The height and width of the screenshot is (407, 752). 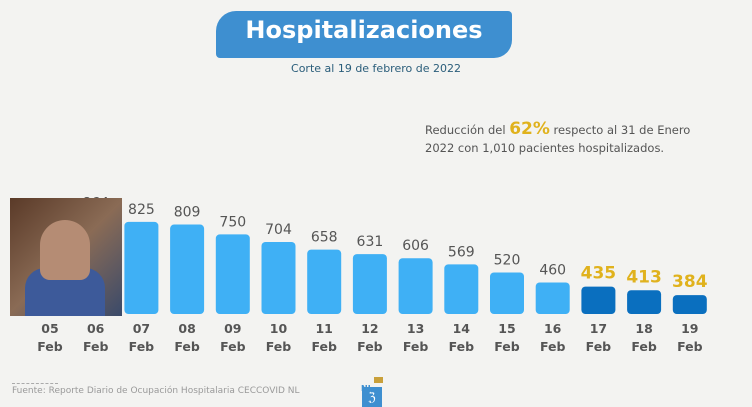 What do you see at coordinates (507, 261) in the screenshot?
I see `data-label: 520` at bounding box center [507, 261].